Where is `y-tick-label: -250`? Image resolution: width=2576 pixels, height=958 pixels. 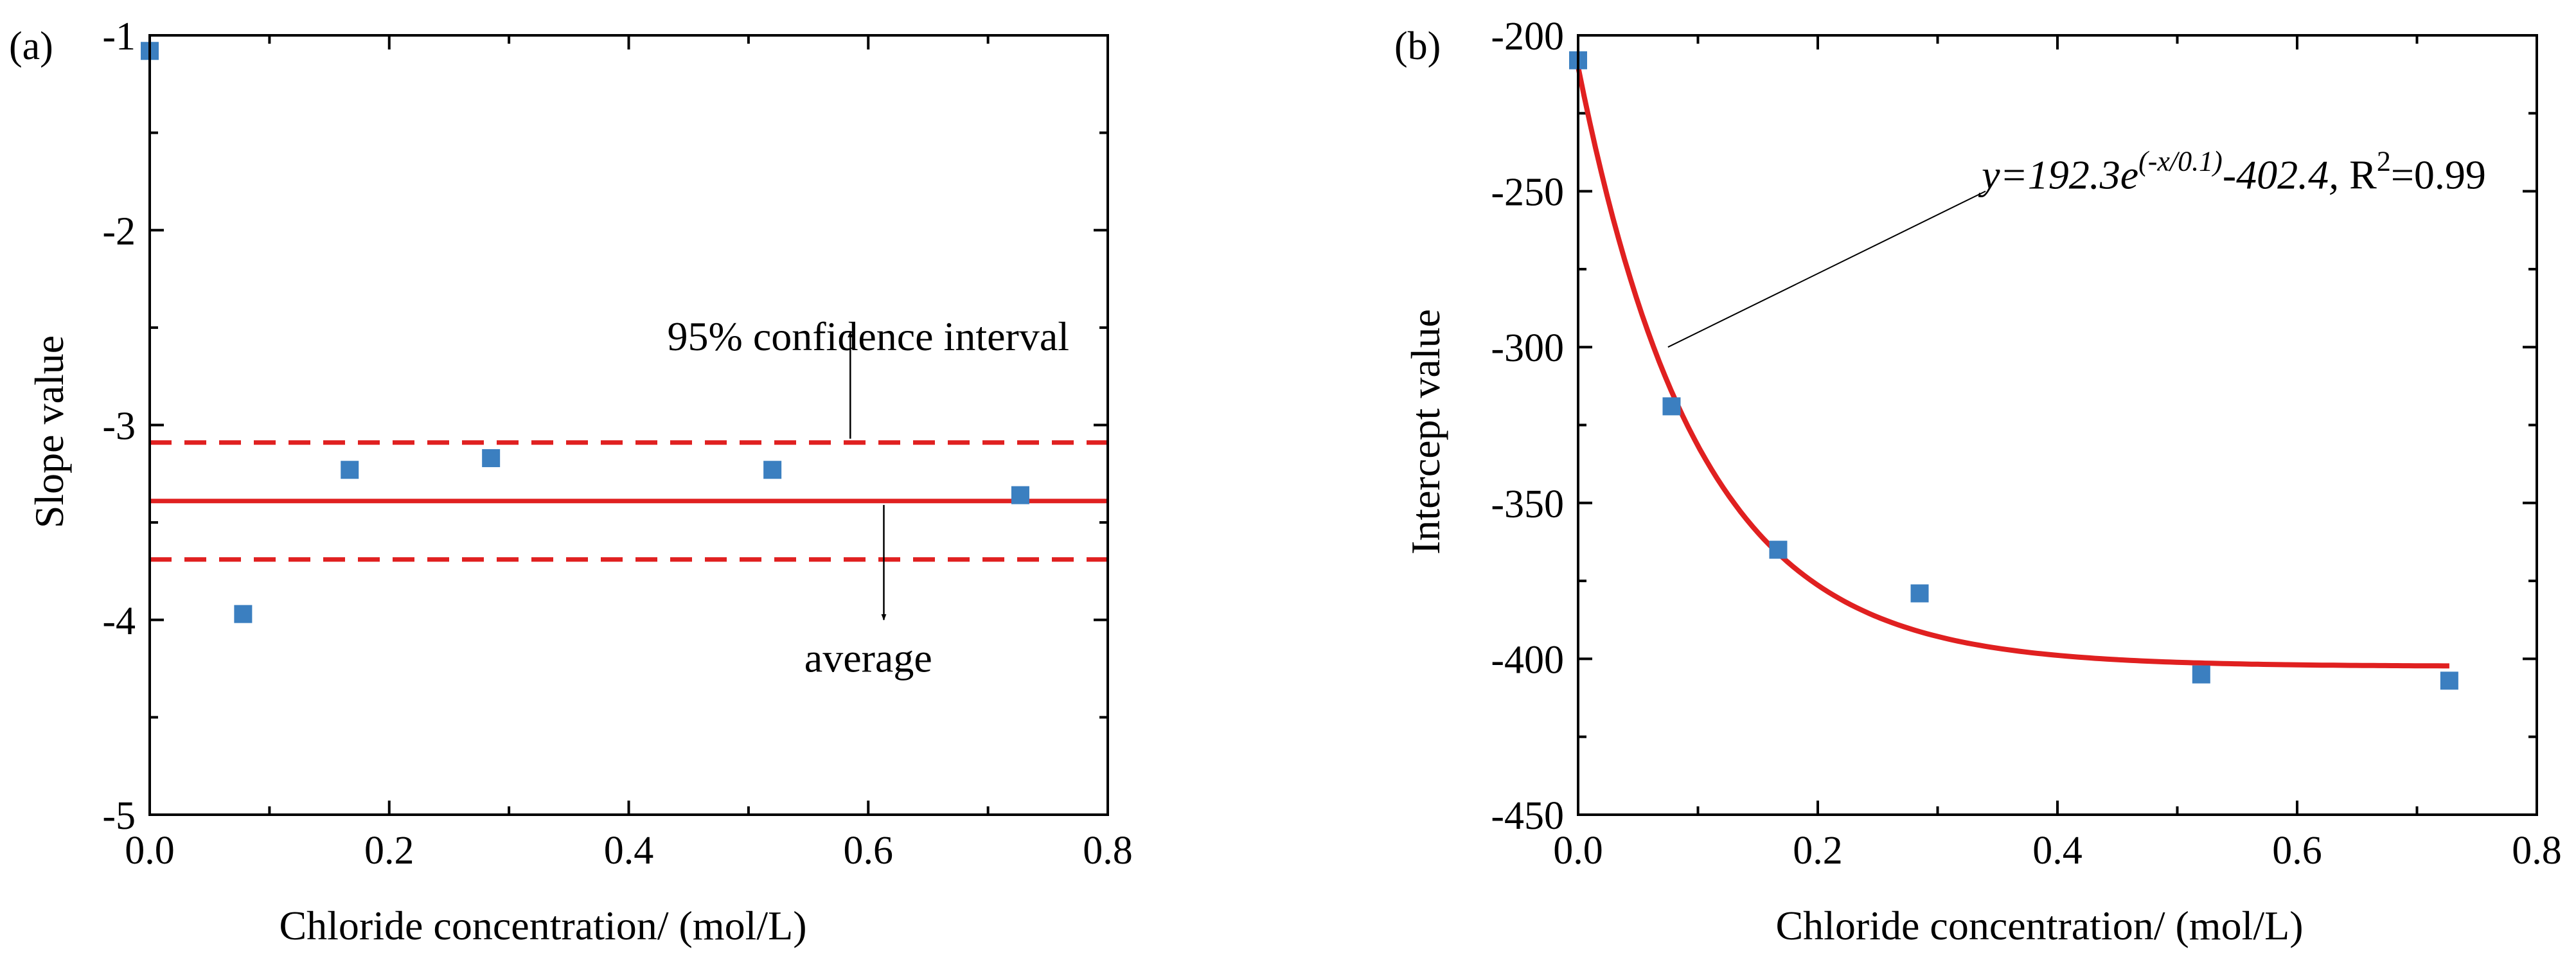 y-tick-label: -250 is located at coordinates (1528, 193).